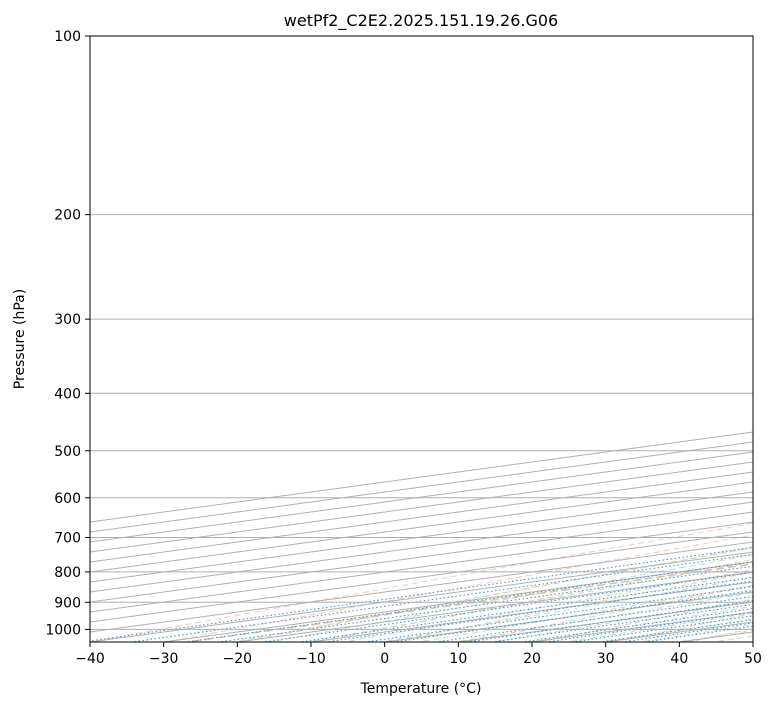 The height and width of the screenshot is (708, 775). Describe the element at coordinates (90, 659) in the screenshot. I see `x-tick-label: −40` at that location.